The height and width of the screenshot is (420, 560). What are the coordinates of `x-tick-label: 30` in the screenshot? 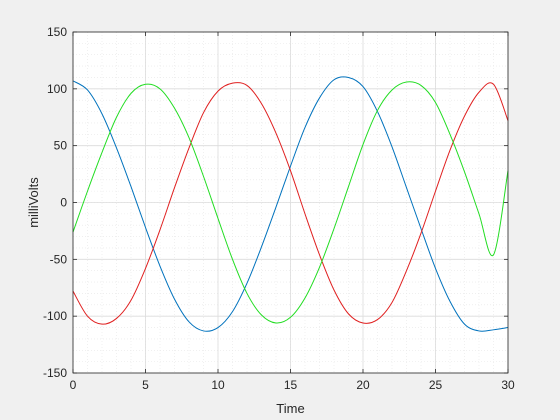 It's located at (508, 385).